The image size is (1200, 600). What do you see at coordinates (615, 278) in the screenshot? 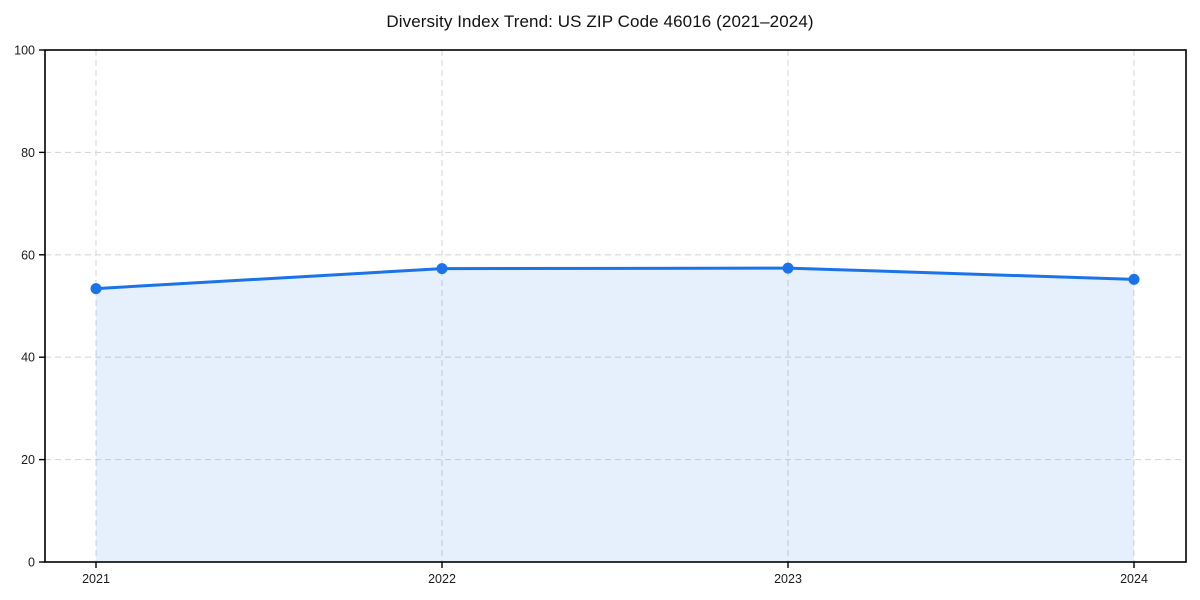
I see `trend-line` at bounding box center [615, 278].